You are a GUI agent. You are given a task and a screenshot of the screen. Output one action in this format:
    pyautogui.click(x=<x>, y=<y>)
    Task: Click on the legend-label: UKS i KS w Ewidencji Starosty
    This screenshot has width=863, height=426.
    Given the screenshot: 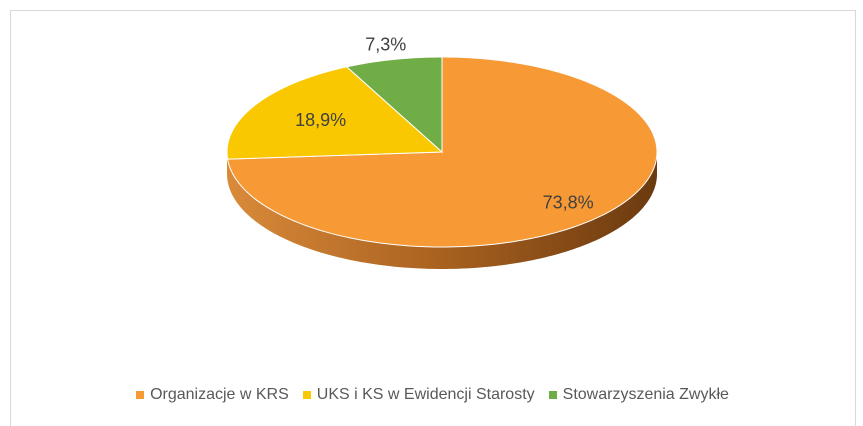 What is the action you would take?
    pyautogui.click(x=425, y=394)
    